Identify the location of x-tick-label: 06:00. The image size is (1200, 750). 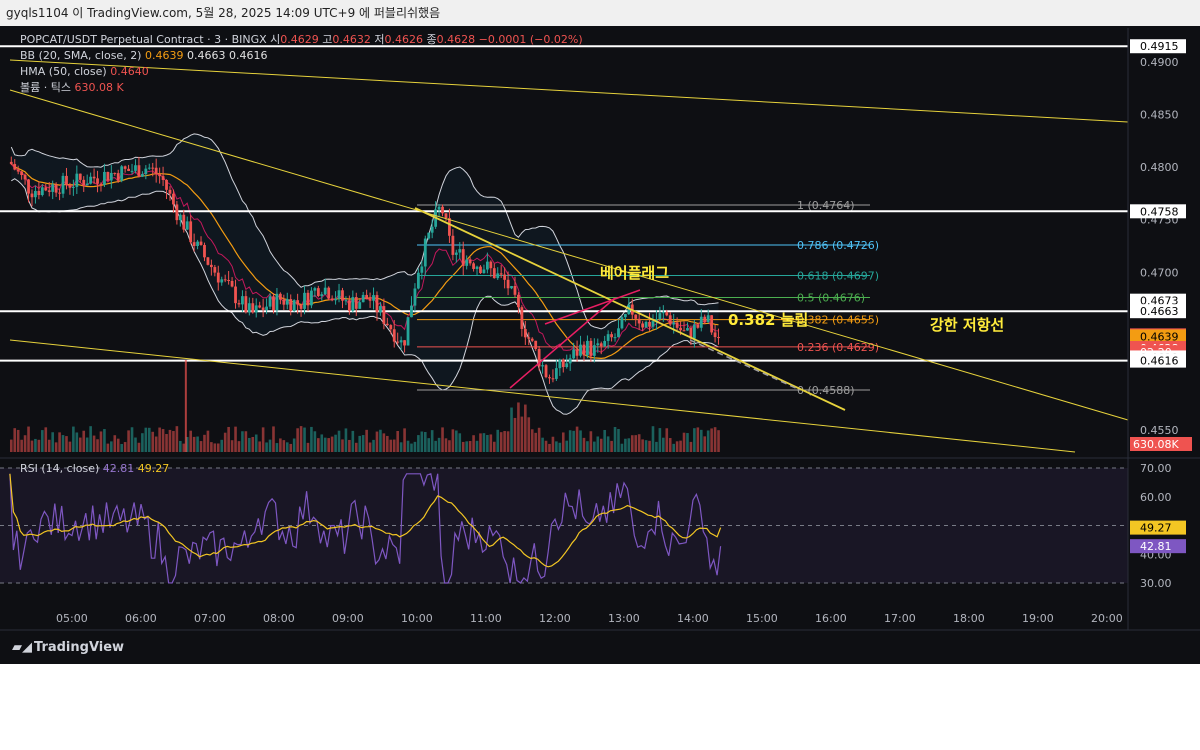
(141, 618).